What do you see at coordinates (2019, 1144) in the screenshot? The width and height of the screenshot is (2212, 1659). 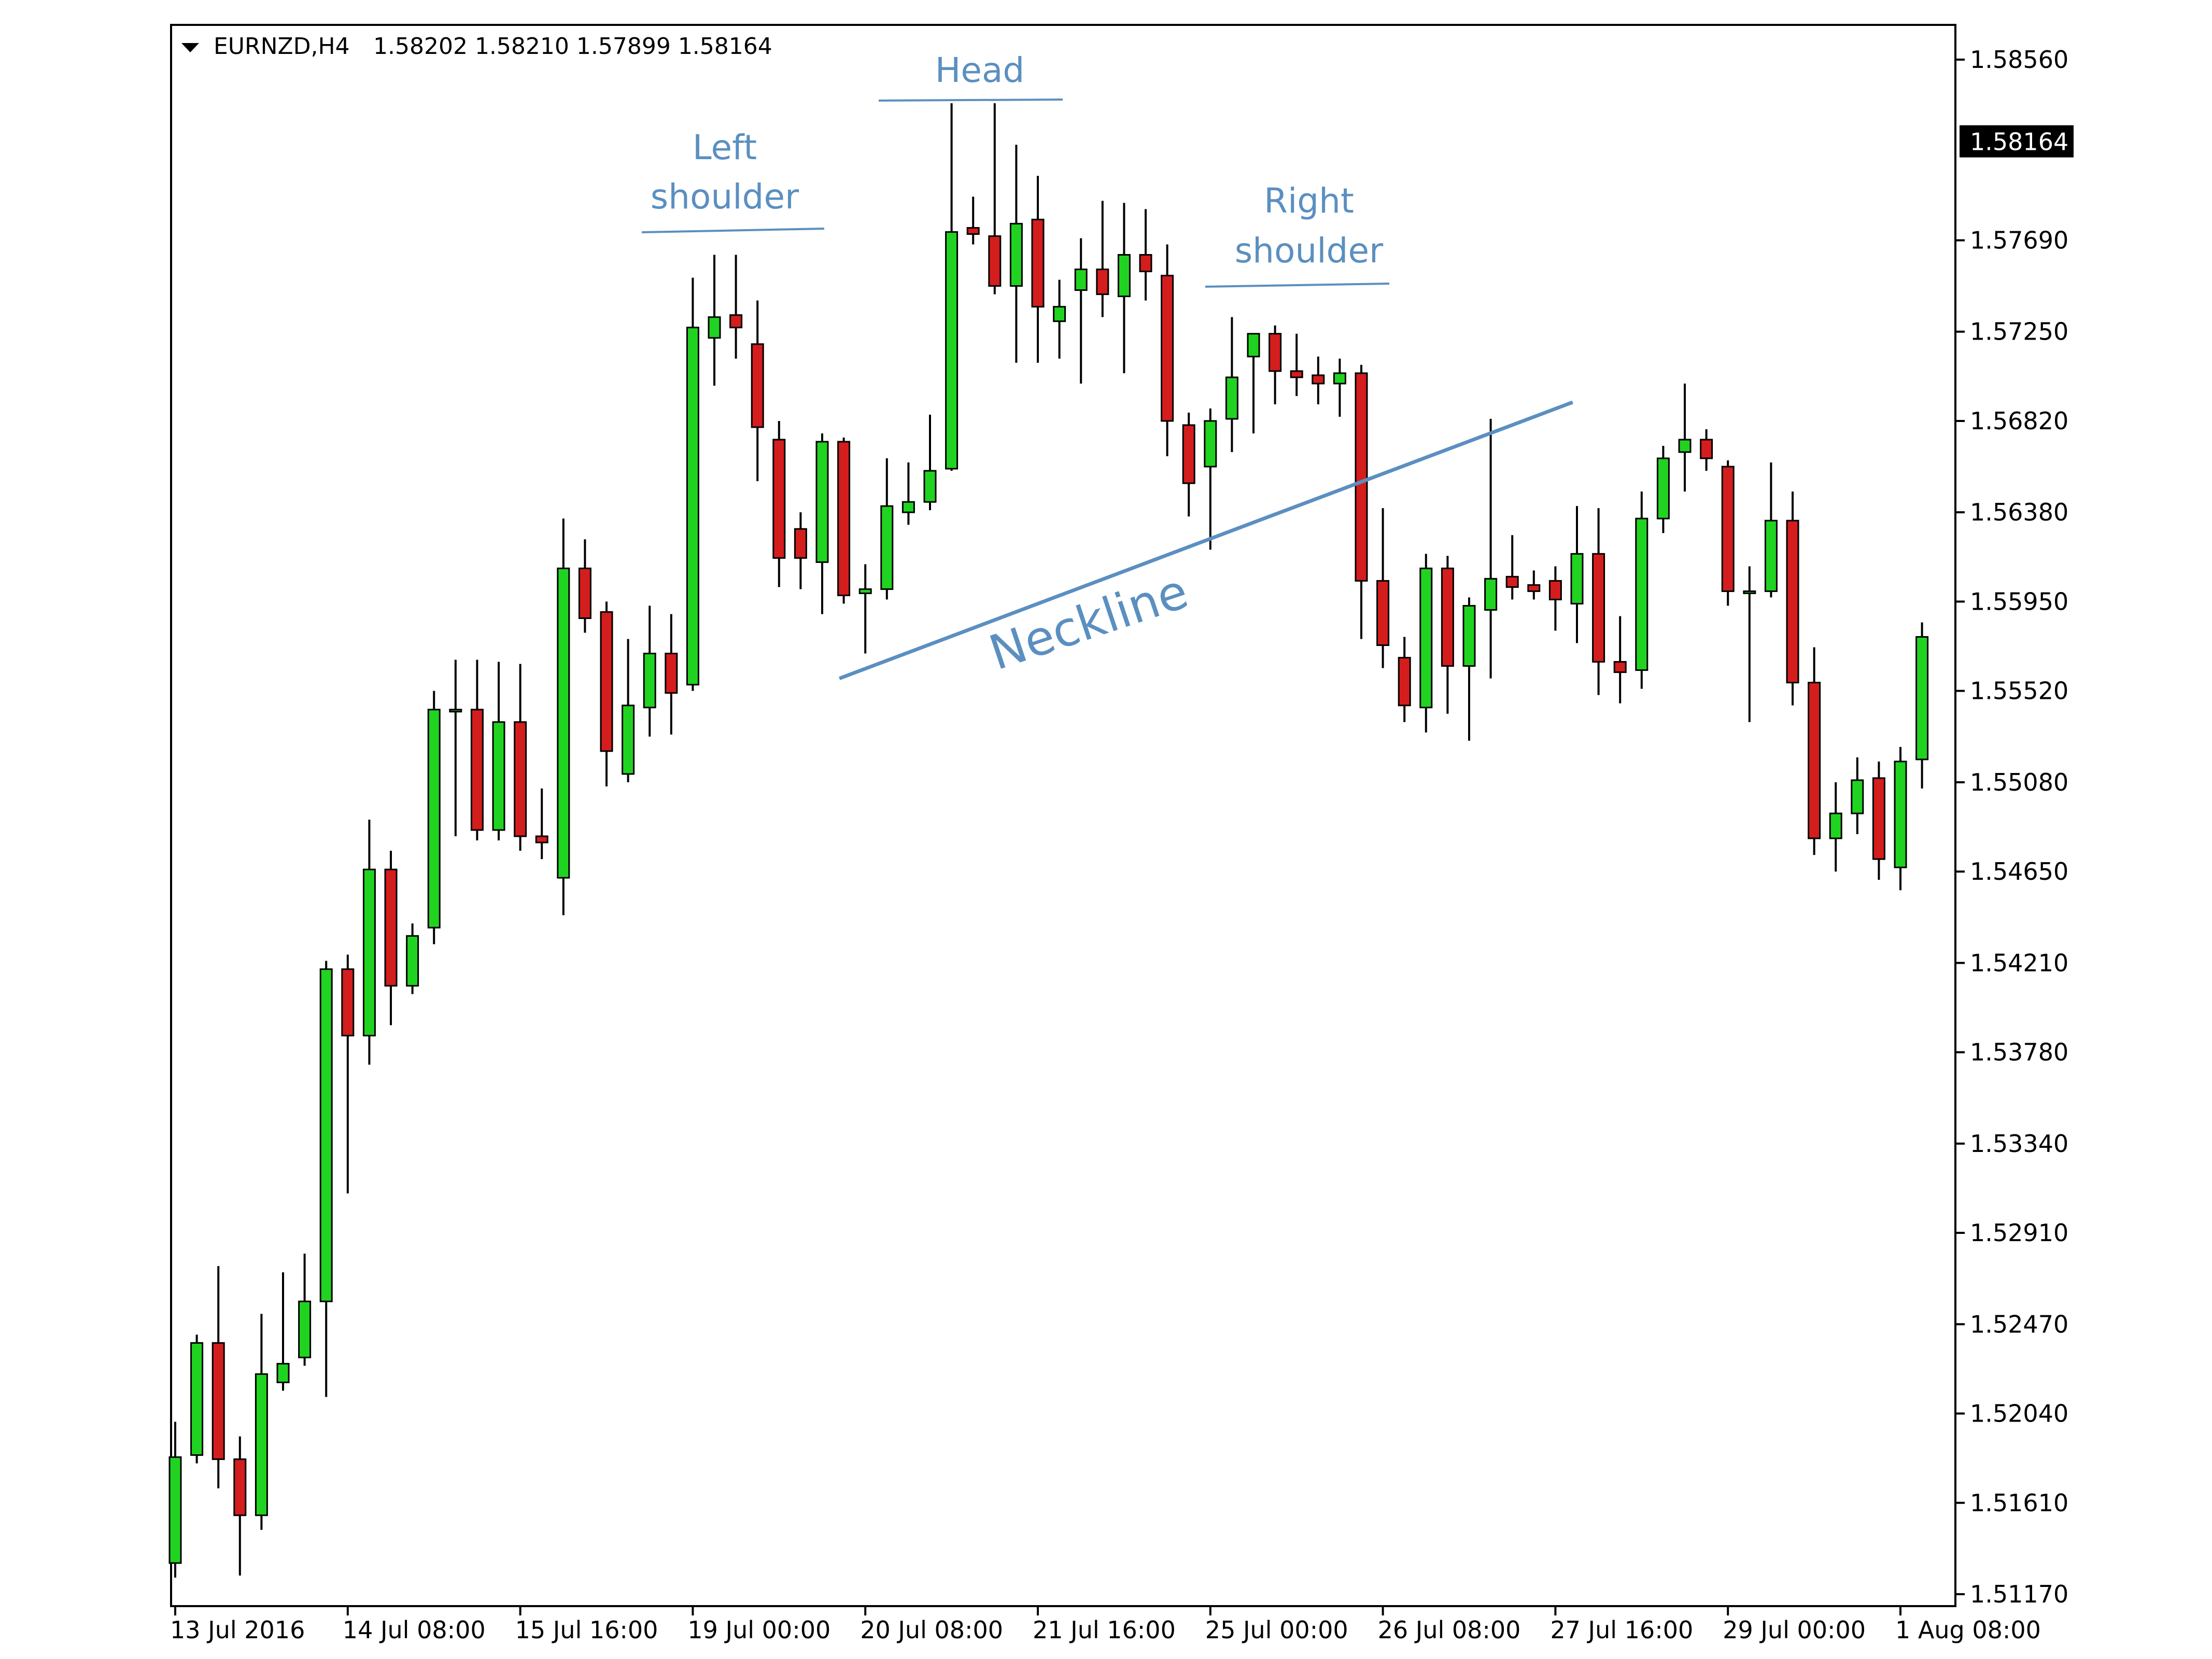 I see `y-tick-label: 1.53340` at bounding box center [2019, 1144].